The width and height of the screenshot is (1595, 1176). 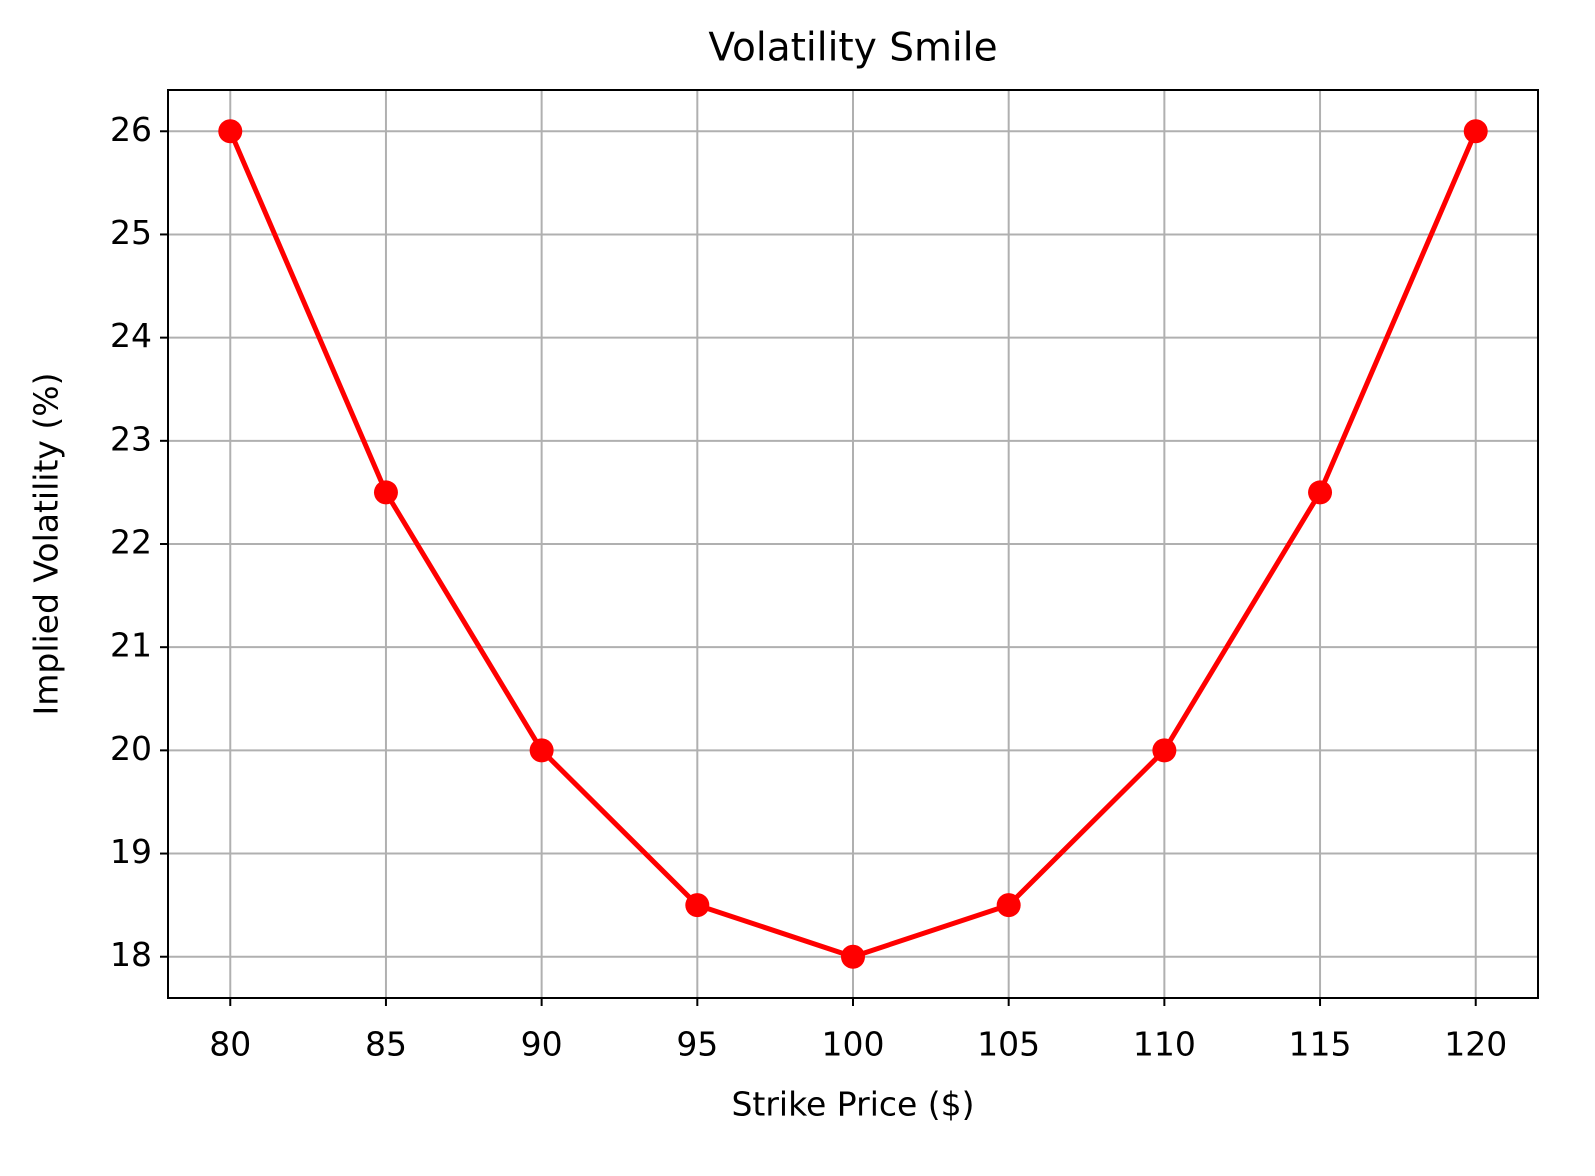 What do you see at coordinates (131, 851) in the screenshot?
I see `y-tick-label: 19` at bounding box center [131, 851].